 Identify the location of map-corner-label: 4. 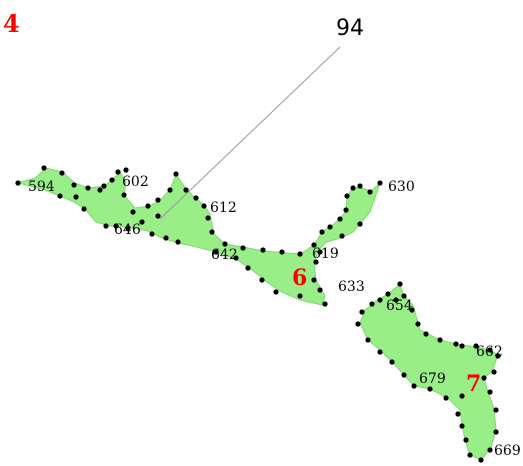
(11, 23).